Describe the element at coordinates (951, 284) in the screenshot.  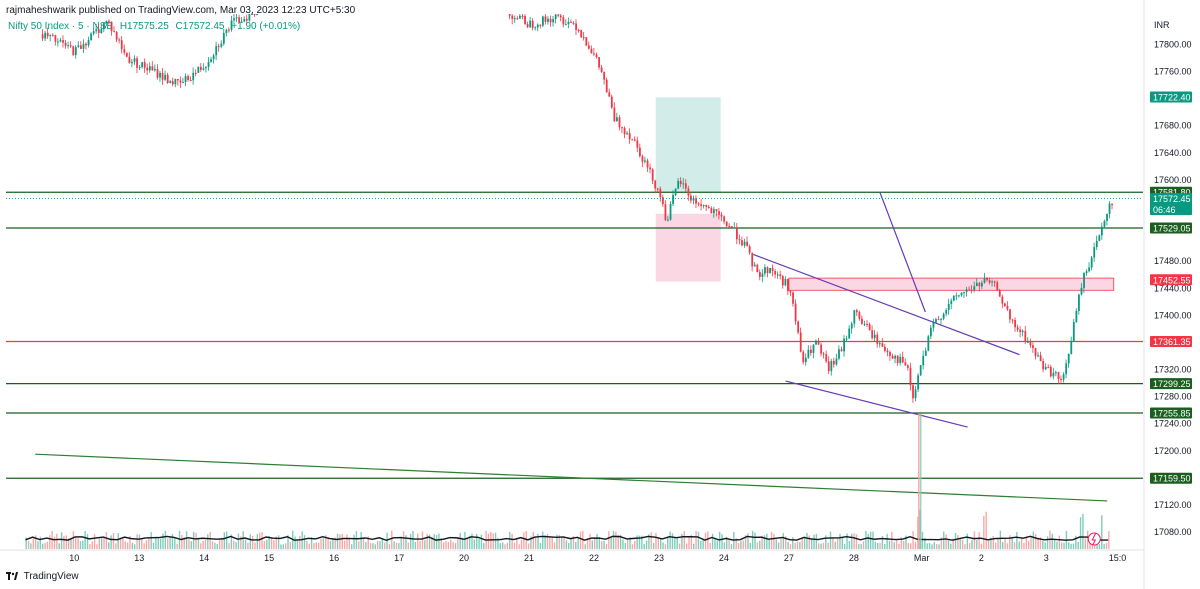
I see `zone-resistance-zone` at that location.